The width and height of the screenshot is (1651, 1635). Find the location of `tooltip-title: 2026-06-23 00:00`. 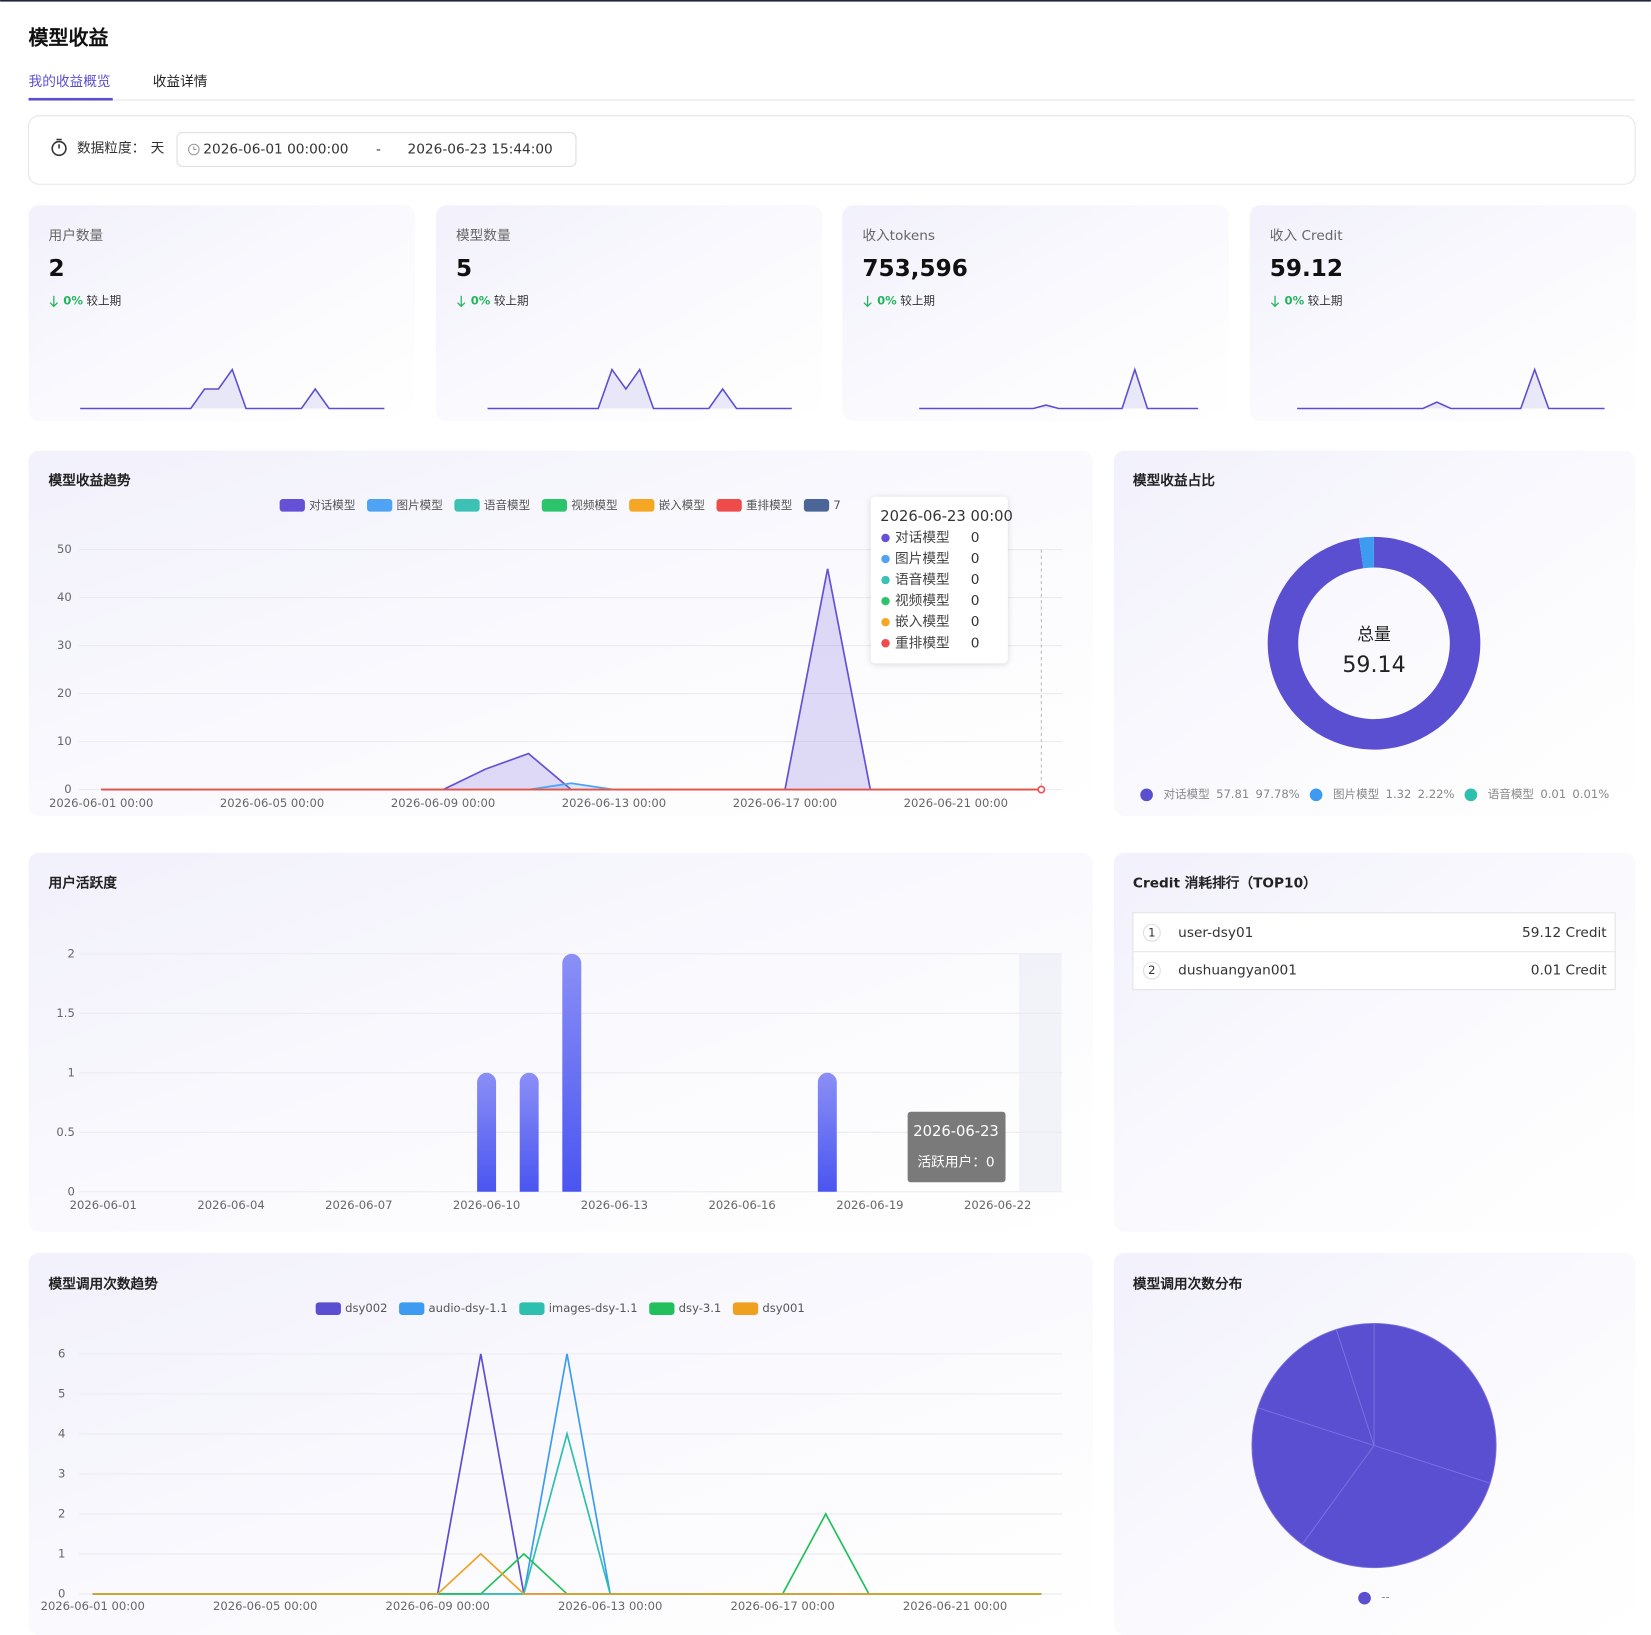

tooltip-title: 2026-06-23 00:00 is located at coordinates (946, 516).